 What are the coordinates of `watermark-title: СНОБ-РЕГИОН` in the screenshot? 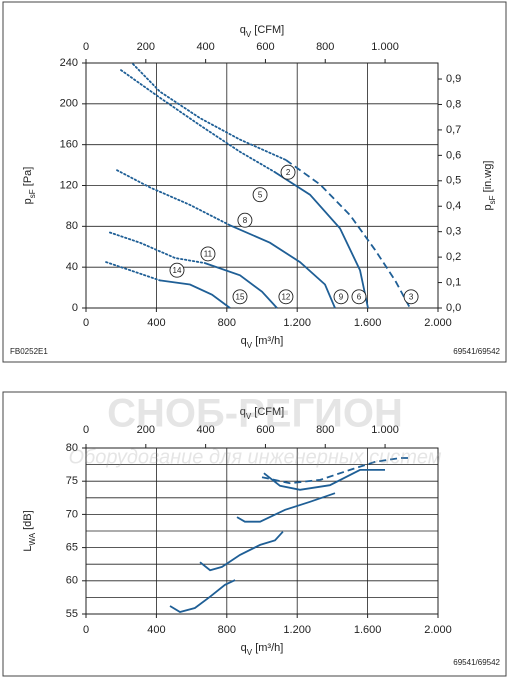 It's located at (255, 414).